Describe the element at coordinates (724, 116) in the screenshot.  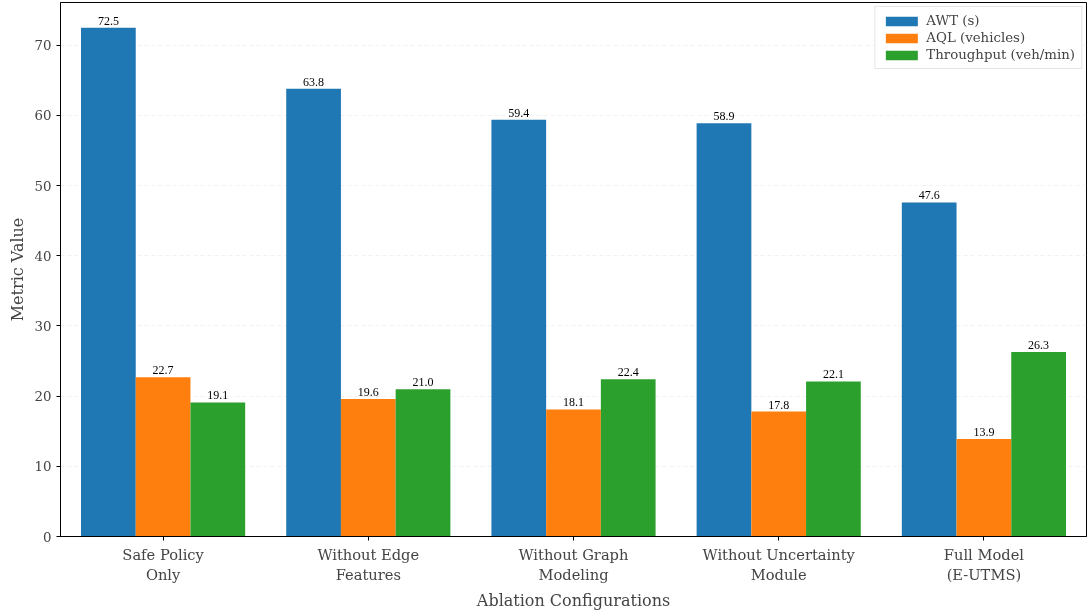
I see `data-label: 58.9` at that location.